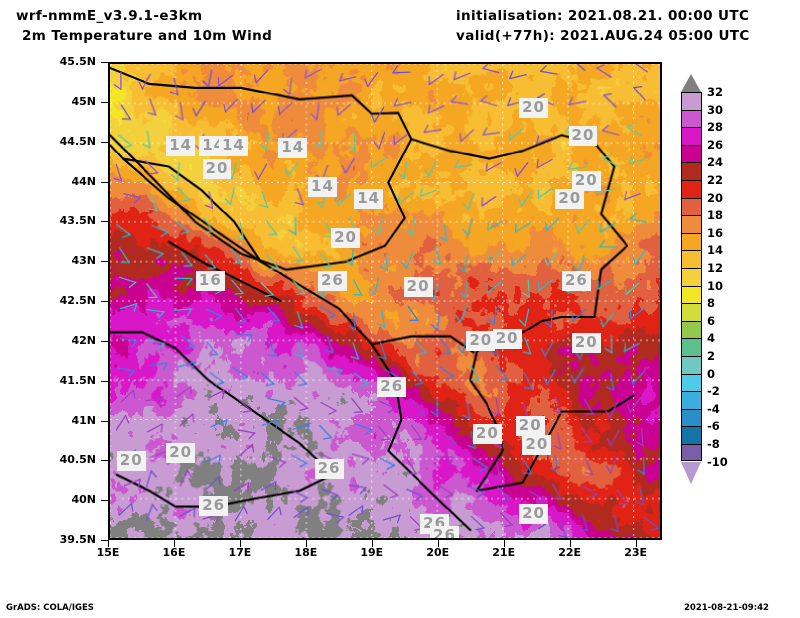 Image resolution: width=800 pixels, height=618 pixels. Describe the element at coordinates (83, 181) in the screenshot. I see `y-axis-label: 44N` at that location.